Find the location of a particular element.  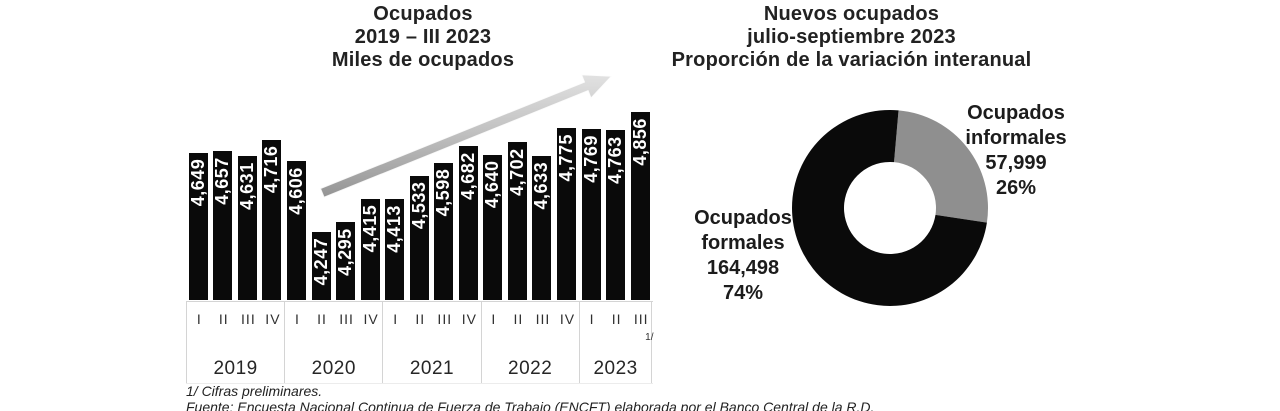

axis-quarter-label-2019-IV: IV is located at coordinates (273, 319).